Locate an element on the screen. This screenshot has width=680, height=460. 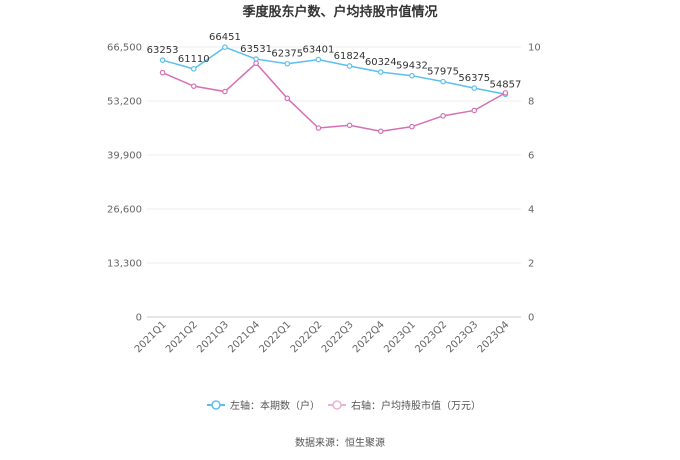
x-axis-tick-label: 2021Q4 is located at coordinates (244, 337).